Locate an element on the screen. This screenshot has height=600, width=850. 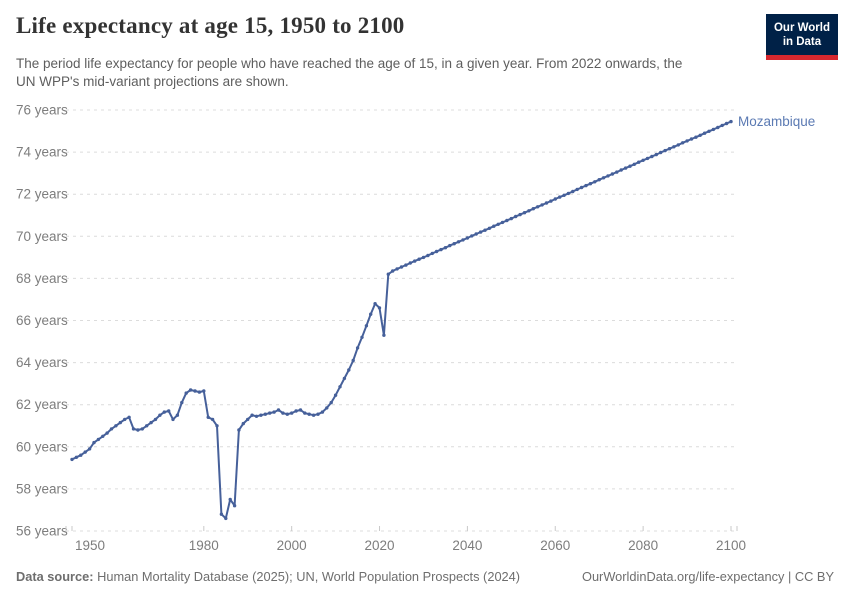
y-axis-tick-label: 64 years is located at coordinates (42, 362).